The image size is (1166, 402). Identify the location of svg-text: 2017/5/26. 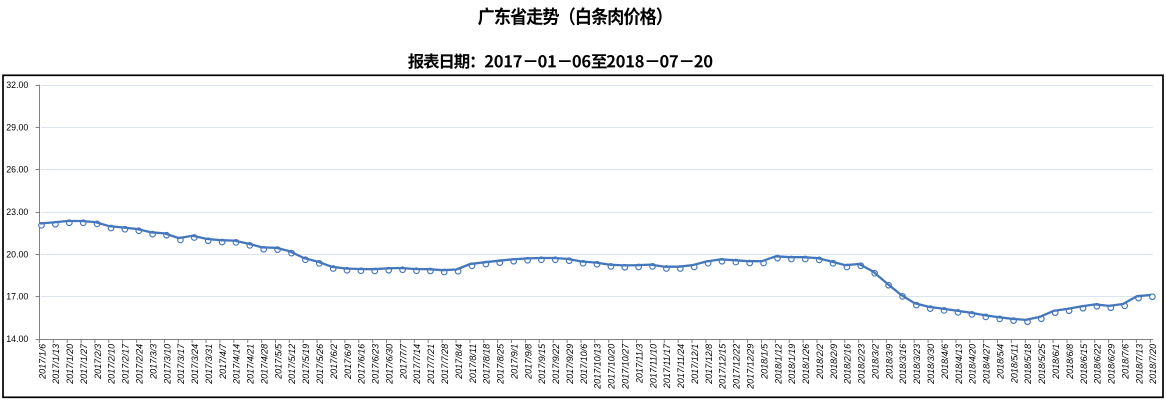
(320, 364).